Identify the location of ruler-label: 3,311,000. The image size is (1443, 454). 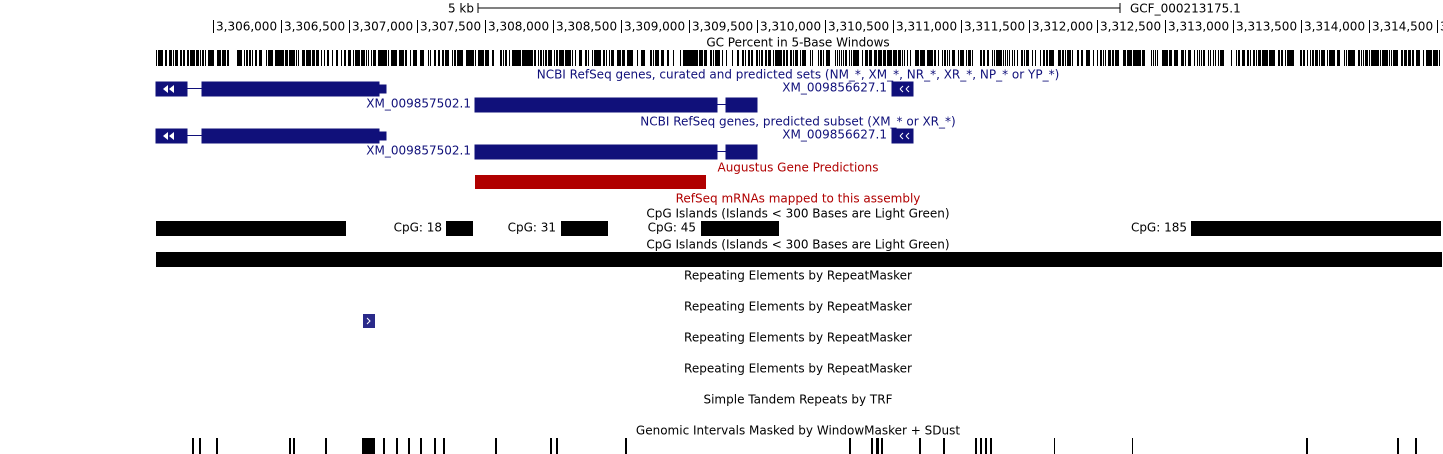
(926, 27).